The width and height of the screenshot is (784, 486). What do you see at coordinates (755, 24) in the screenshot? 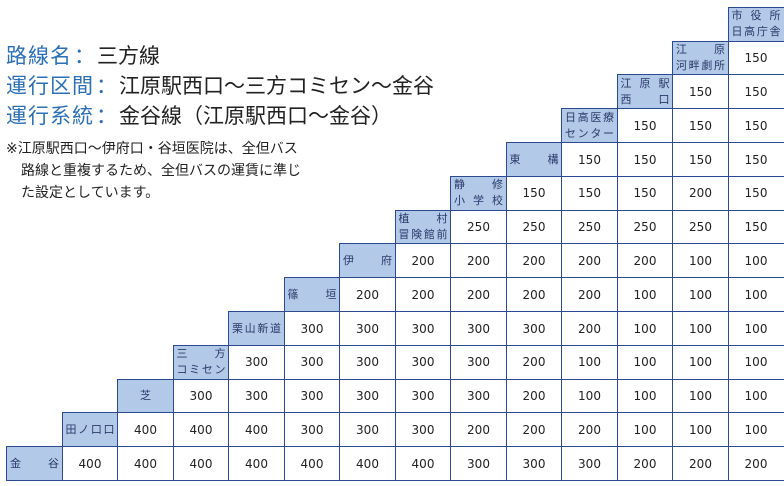
I see `stop-header: 市 役 所日高庁舎` at bounding box center [755, 24].